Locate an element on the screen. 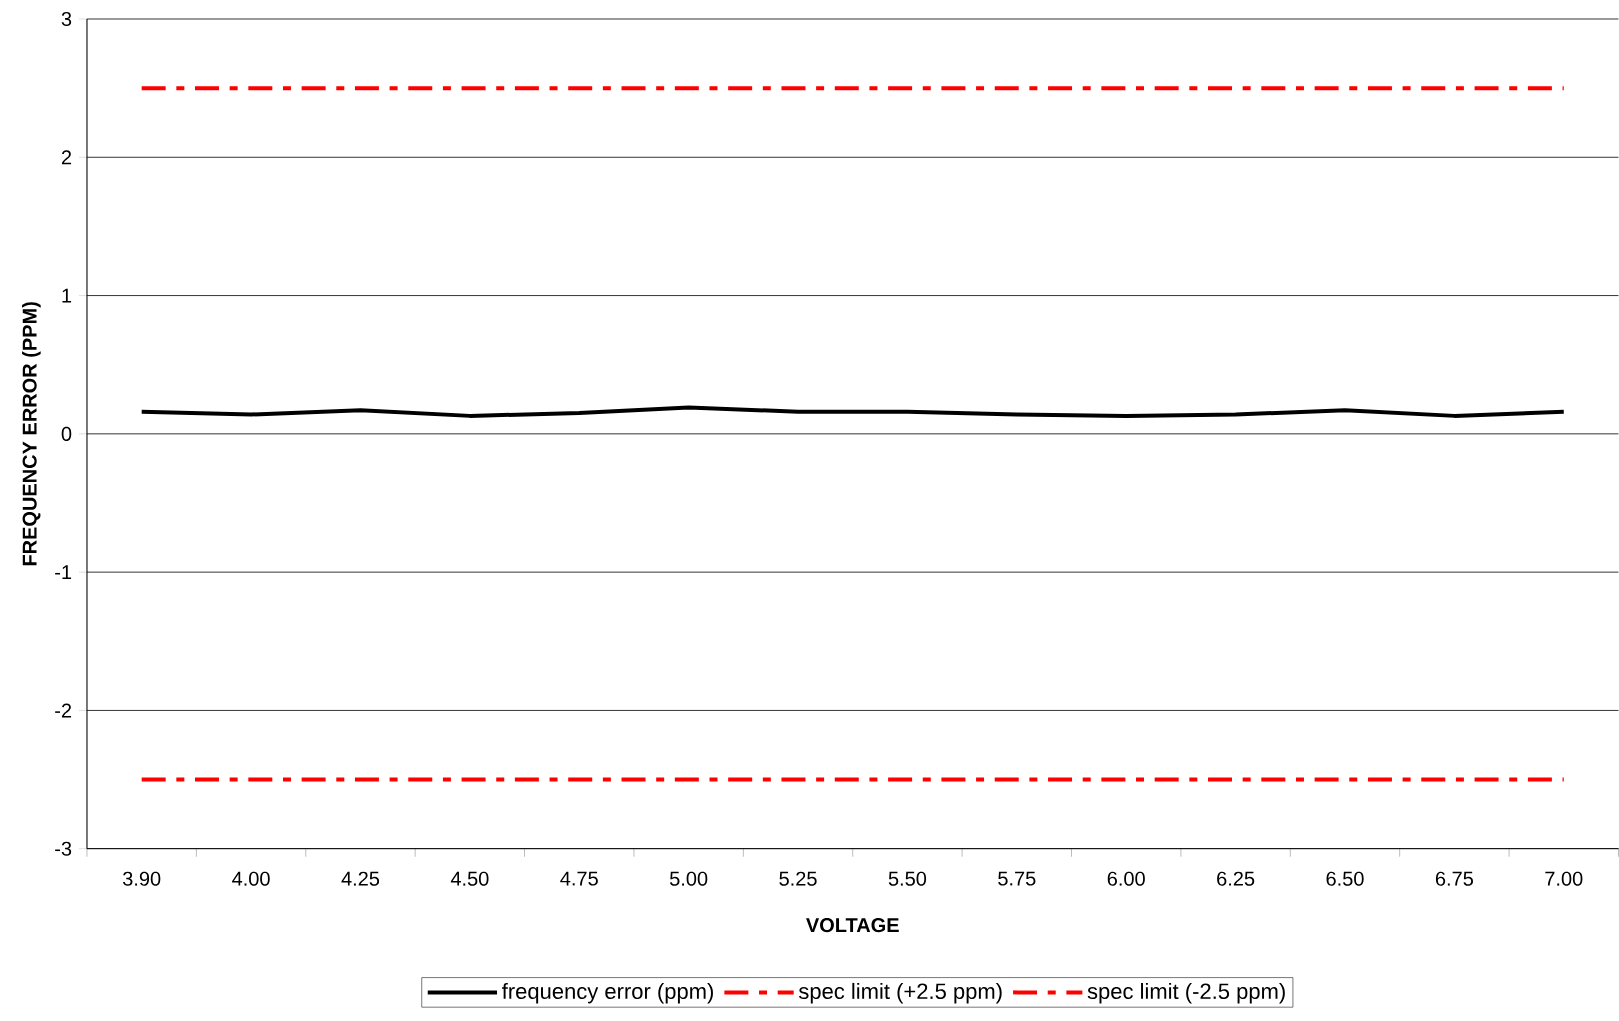  y-tick-label: -3 is located at coordinates (63, 848).